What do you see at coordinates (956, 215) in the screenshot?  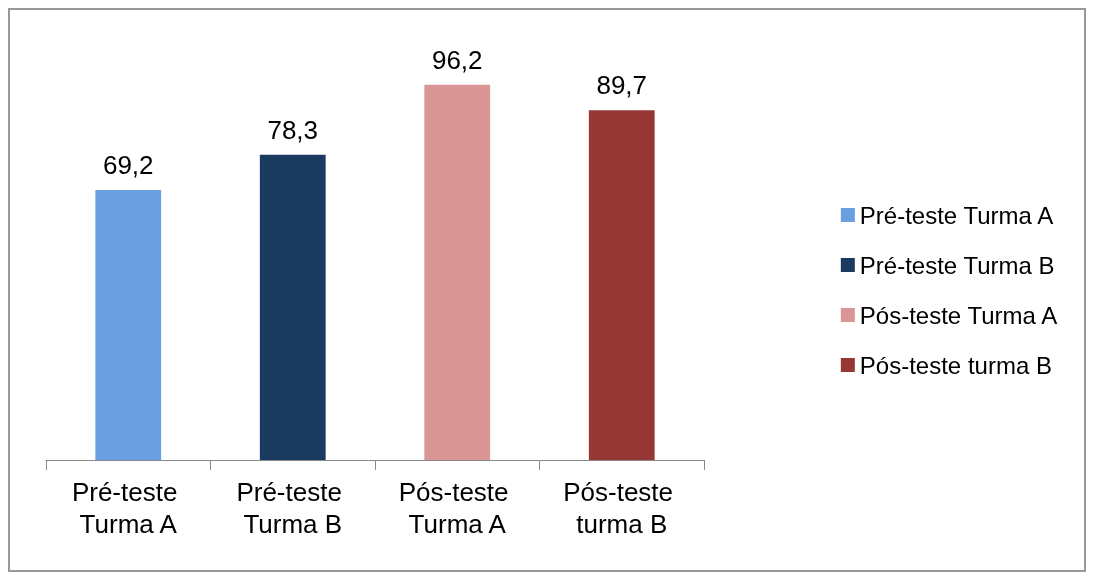 I see `legend-label: Pré-teste Turma A` at bounding box center [956, 215].